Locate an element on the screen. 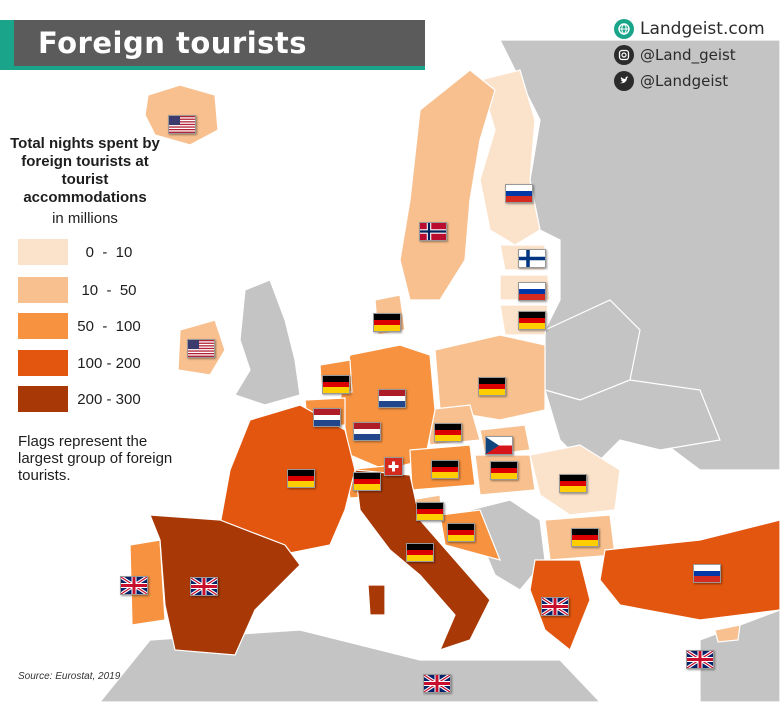 Image resolution: width=780 pixels, height=702 pixels. flag-netherlands is located at coordinates (336, 384).